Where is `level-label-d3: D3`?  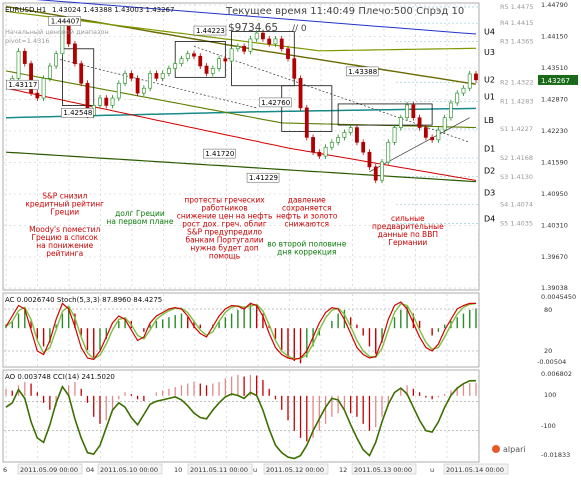 level-label-d3: D3 is located at coordinates (489, 193).